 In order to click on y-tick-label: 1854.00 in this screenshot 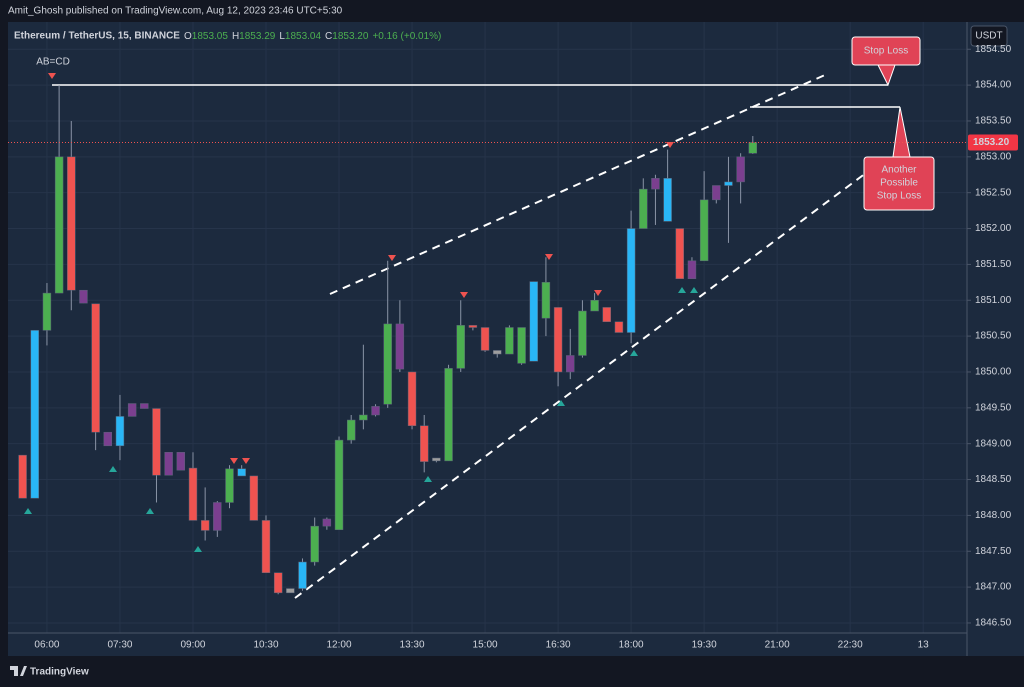, I will do `click(993, 85)`.